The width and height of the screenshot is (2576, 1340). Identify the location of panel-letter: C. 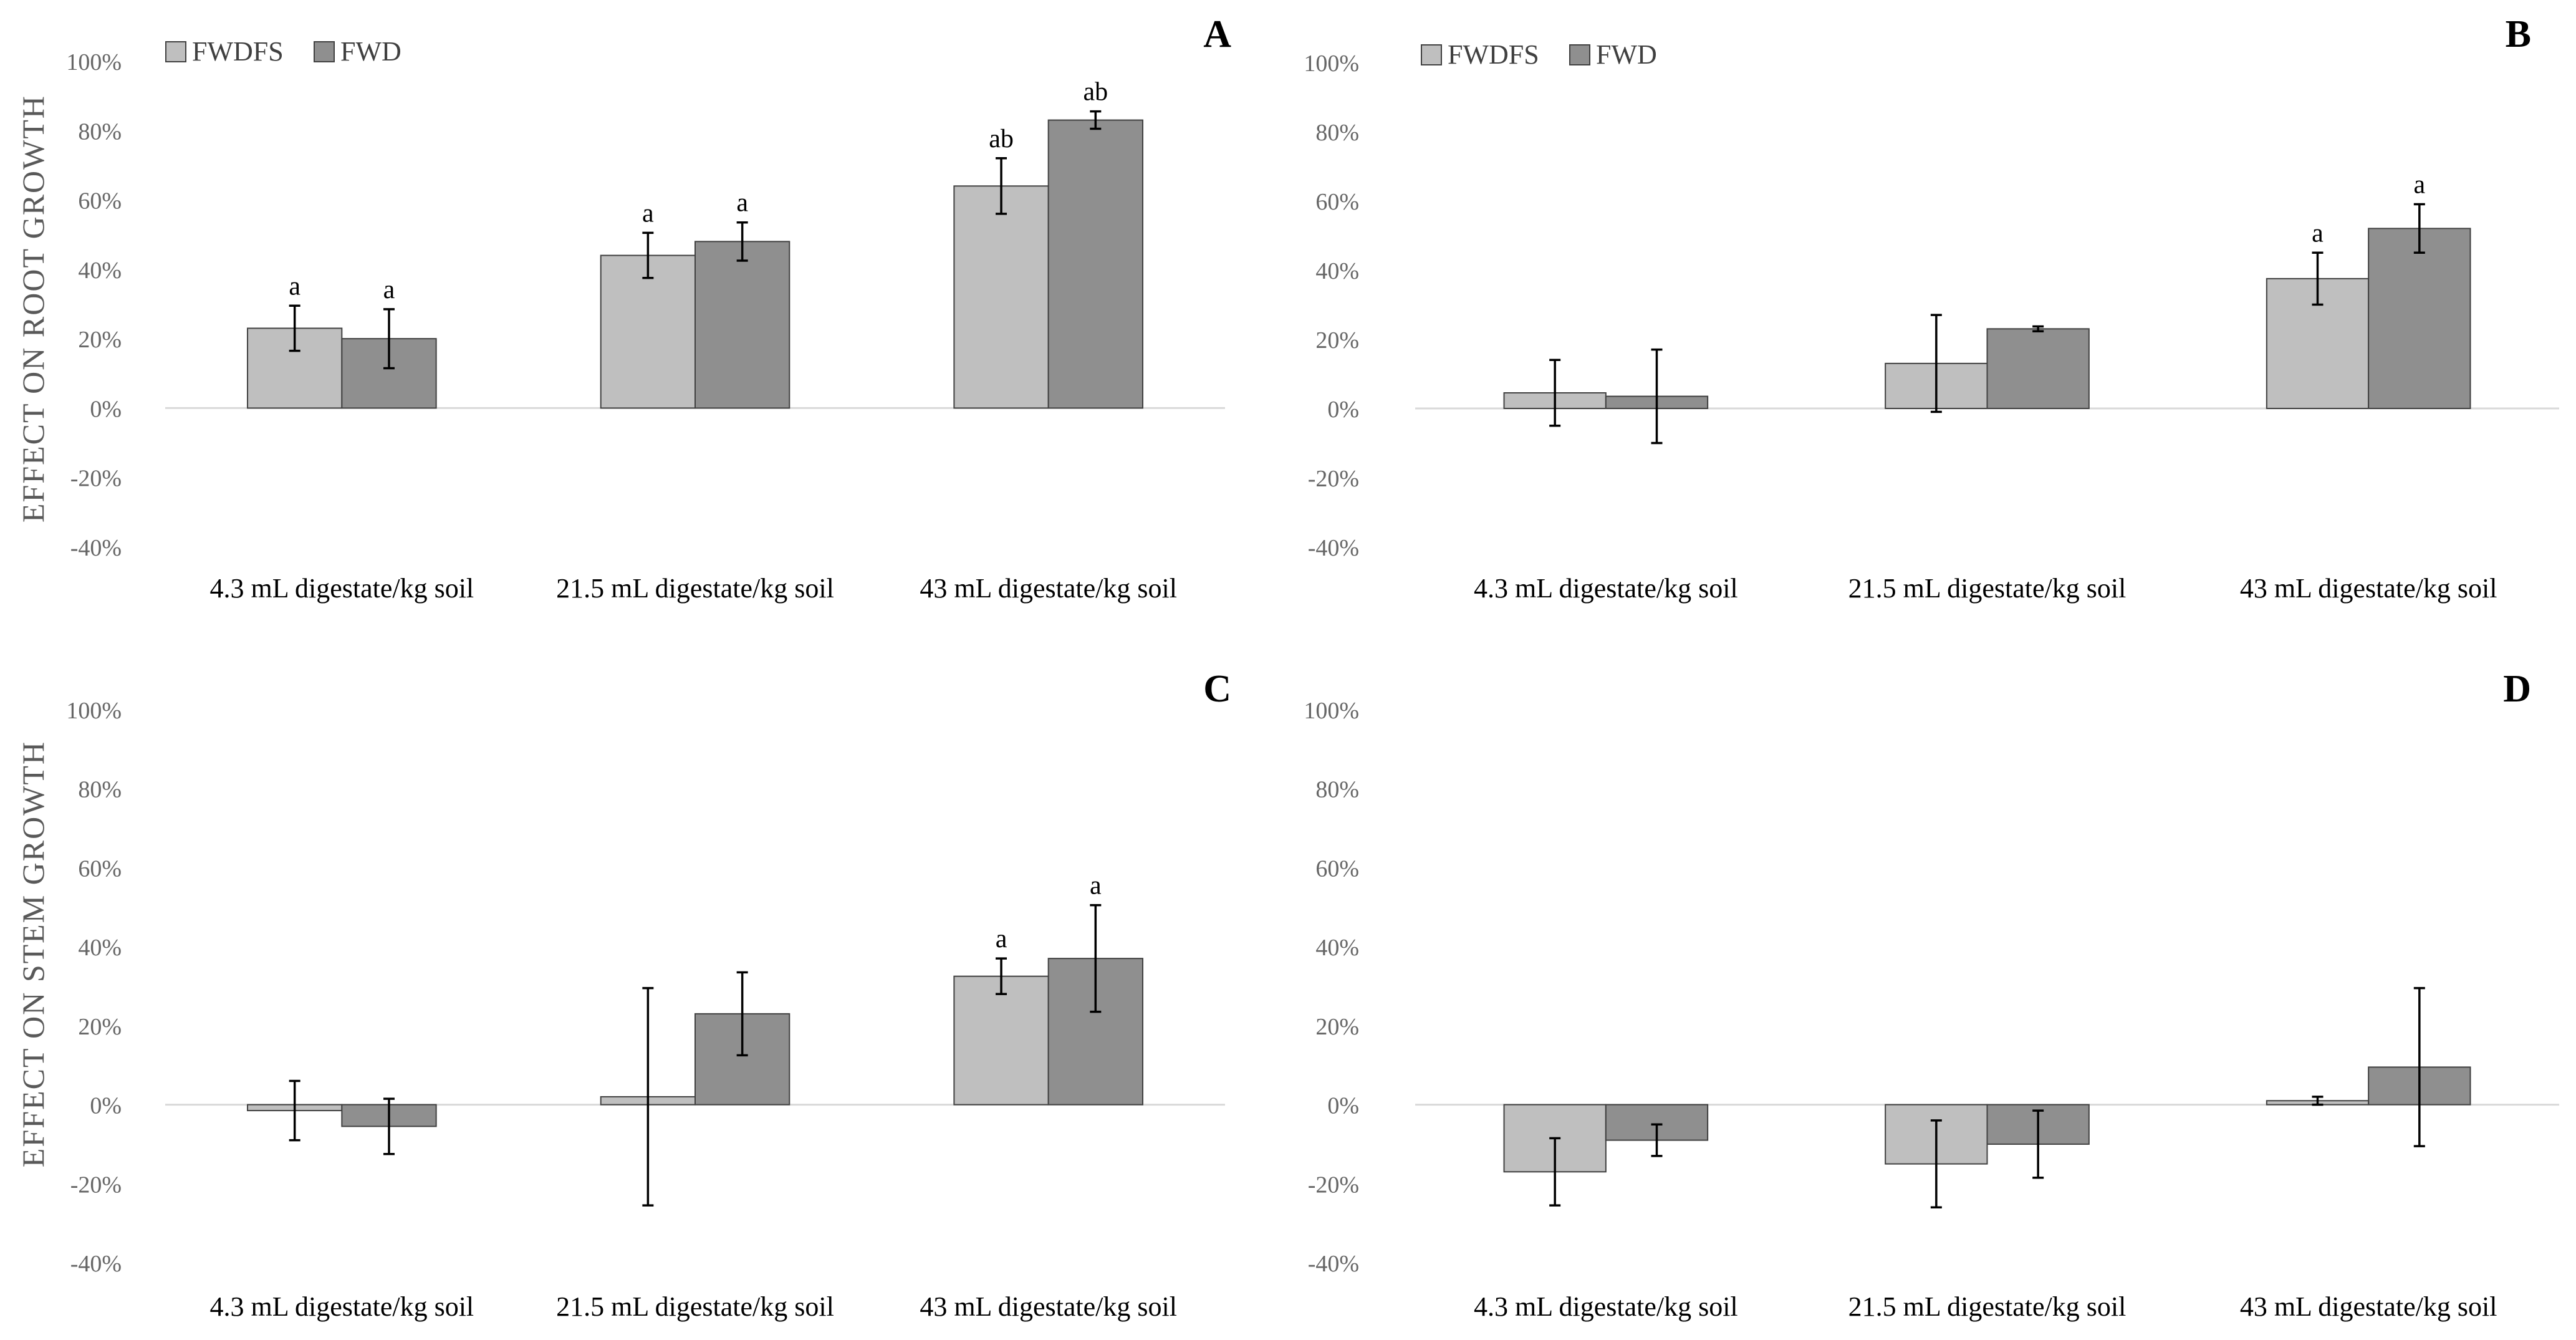
(1217, 689).